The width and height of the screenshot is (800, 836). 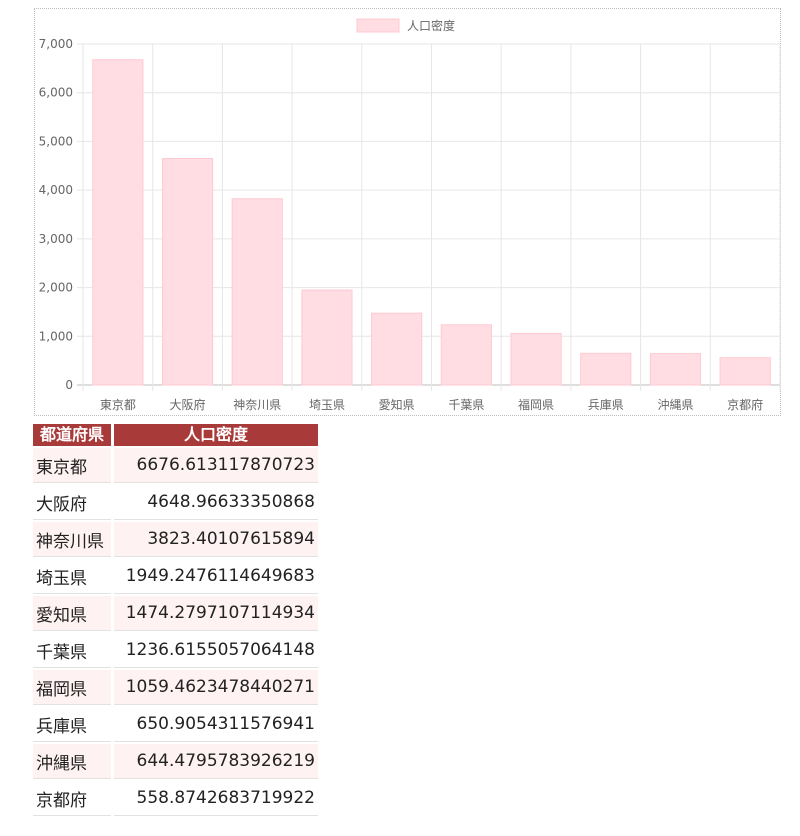 I want to click on y-tick-label: 4,000, so click(x=56, y=190).